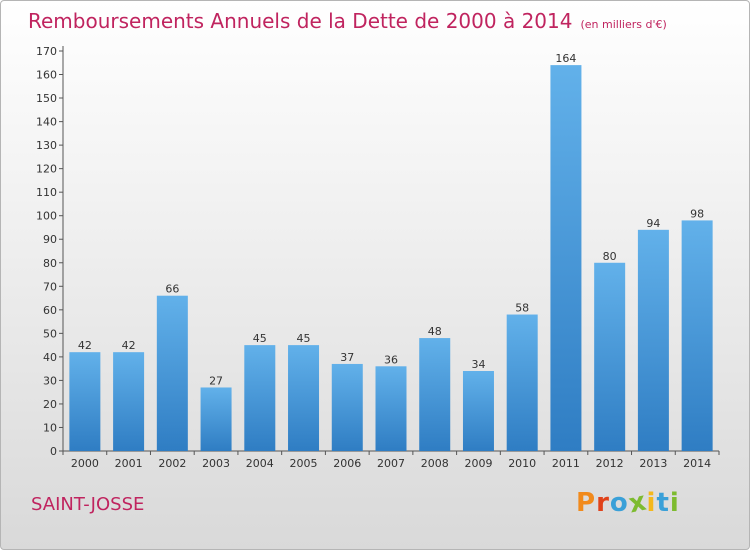 This screenshot has height=550, width=750. Describe the element at coordinates (172, 373) in the screenshot. I see `bar-2002` at that location.